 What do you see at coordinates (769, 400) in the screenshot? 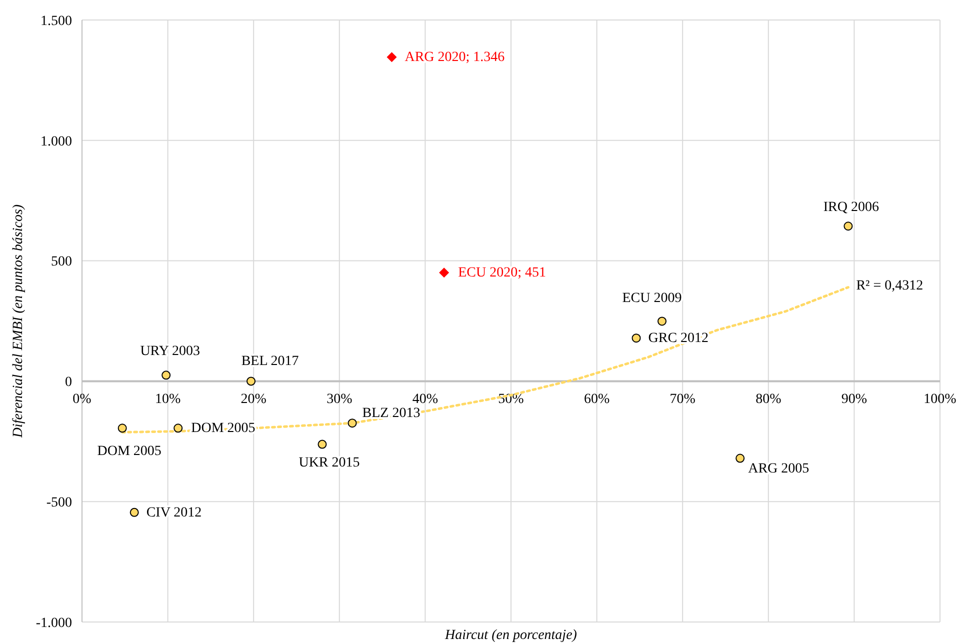
I see `x-tick-label: 80%` at bounding box center [769, 400].